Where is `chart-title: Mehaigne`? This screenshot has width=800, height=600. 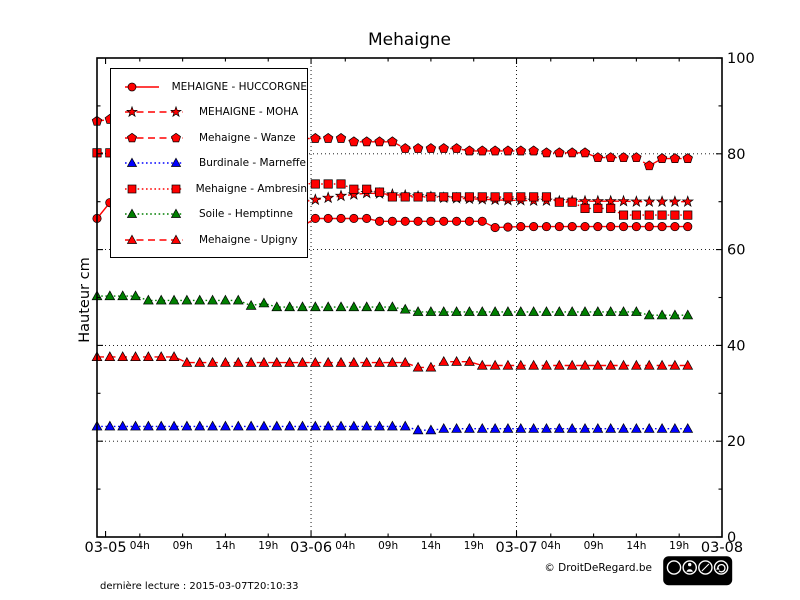
chart-title: Mehaigne is located at coordinates (409, 40).